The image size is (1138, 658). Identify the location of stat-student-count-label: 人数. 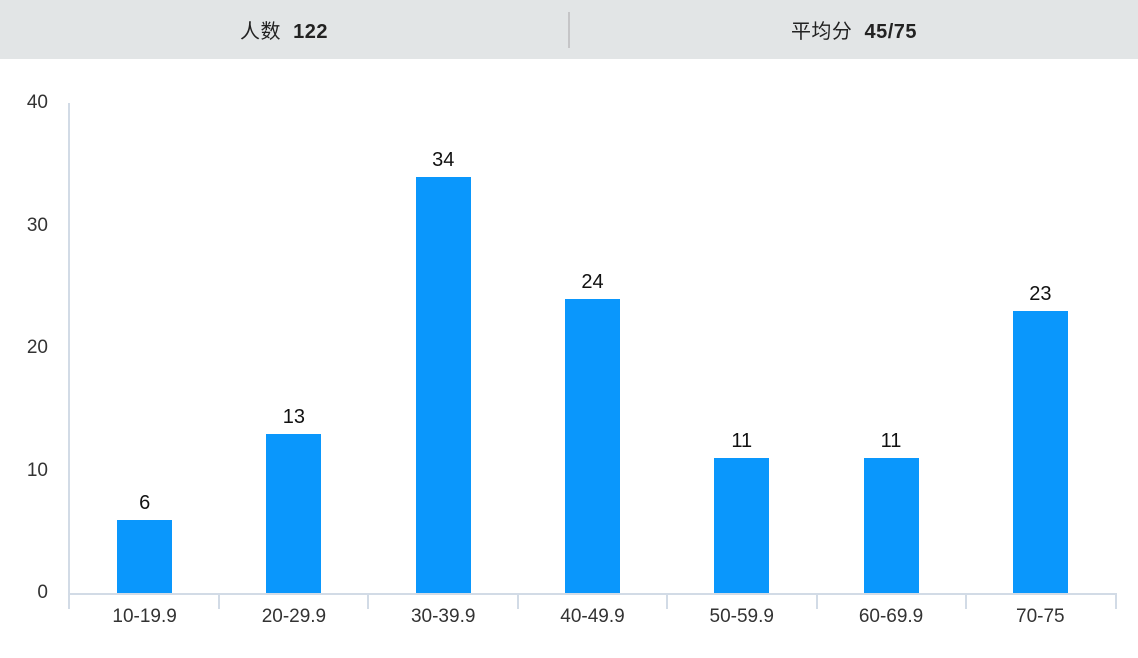
(261, 32).